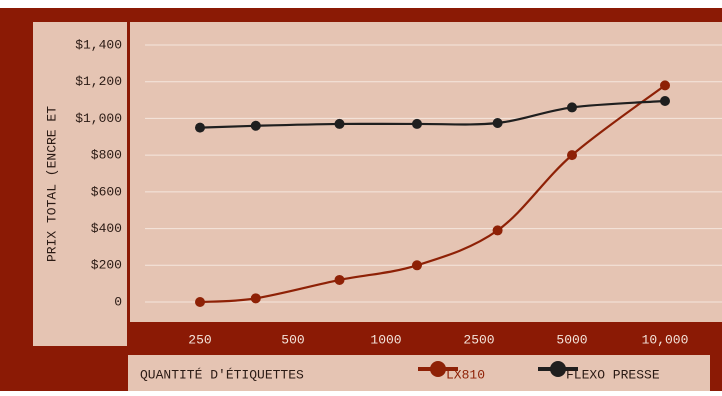 Image resolution: width=722 pixels, height=396 pixels. What do you see at coordinates (385, 339) in the screenshot?
I see `x-tick-label: 1000` at bounding box center [385, 339].